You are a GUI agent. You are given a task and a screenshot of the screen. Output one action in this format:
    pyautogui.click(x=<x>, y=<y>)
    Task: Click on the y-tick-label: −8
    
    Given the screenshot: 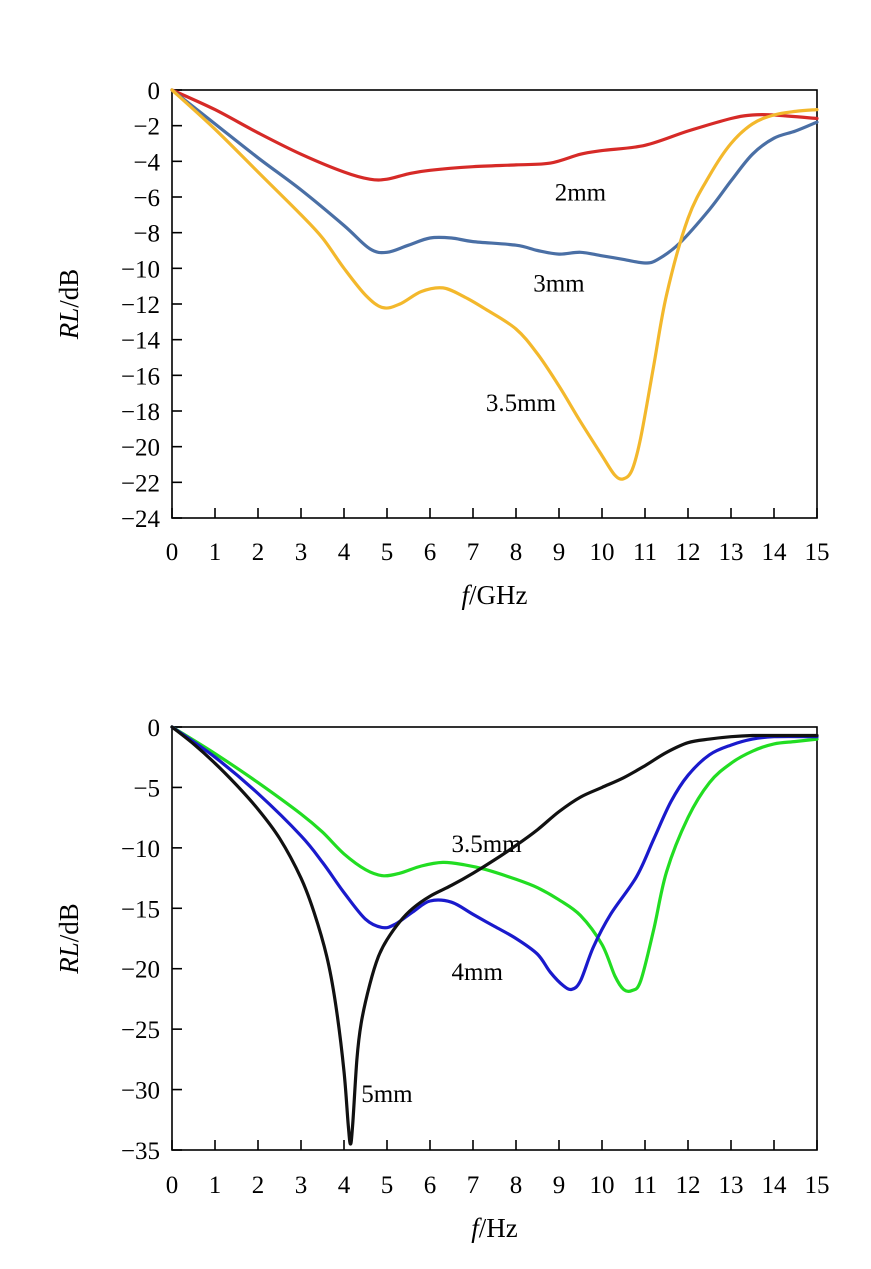 What is the action you would take?
    pyautogui.click(x=146, y=234)
    